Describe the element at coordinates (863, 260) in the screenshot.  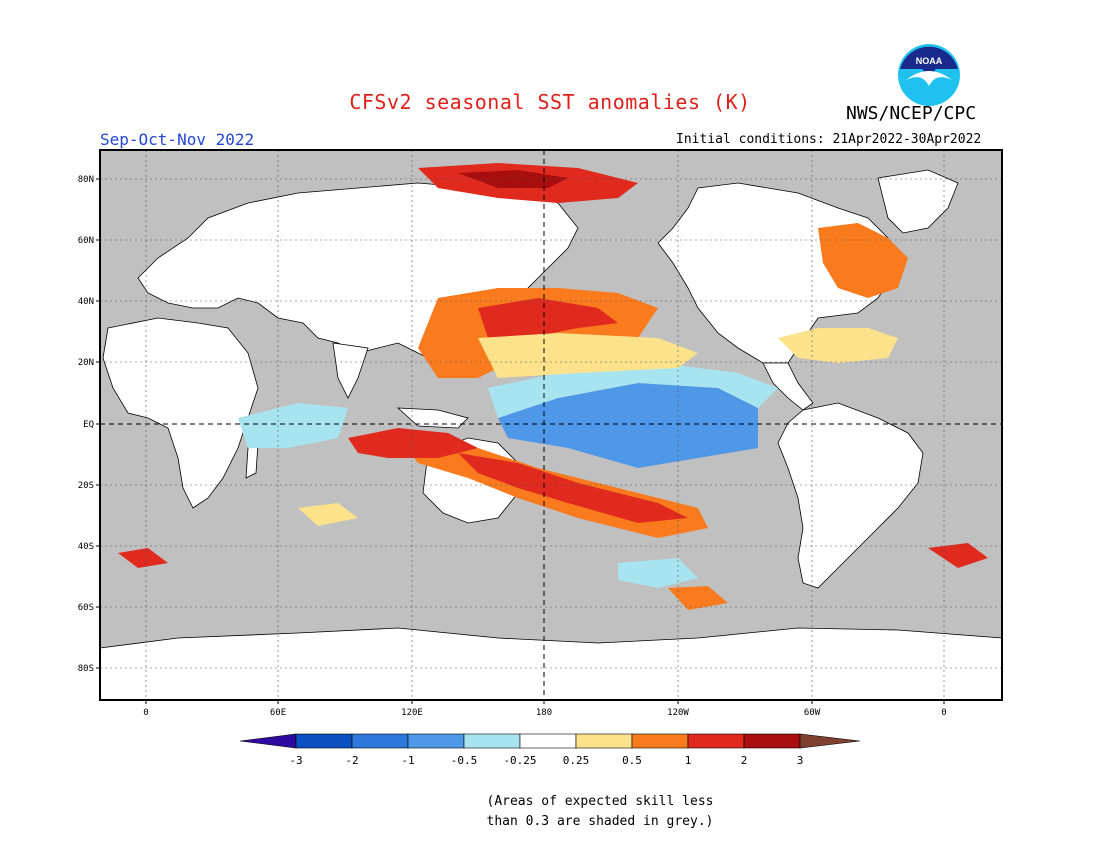
I see `warm-anomaly-north-atlantic` at that location.